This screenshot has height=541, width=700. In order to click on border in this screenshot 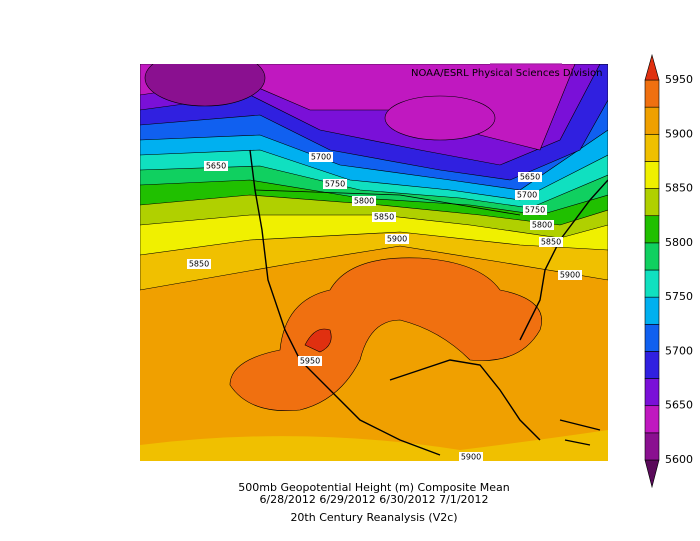, I will do `click(387, 202)`.